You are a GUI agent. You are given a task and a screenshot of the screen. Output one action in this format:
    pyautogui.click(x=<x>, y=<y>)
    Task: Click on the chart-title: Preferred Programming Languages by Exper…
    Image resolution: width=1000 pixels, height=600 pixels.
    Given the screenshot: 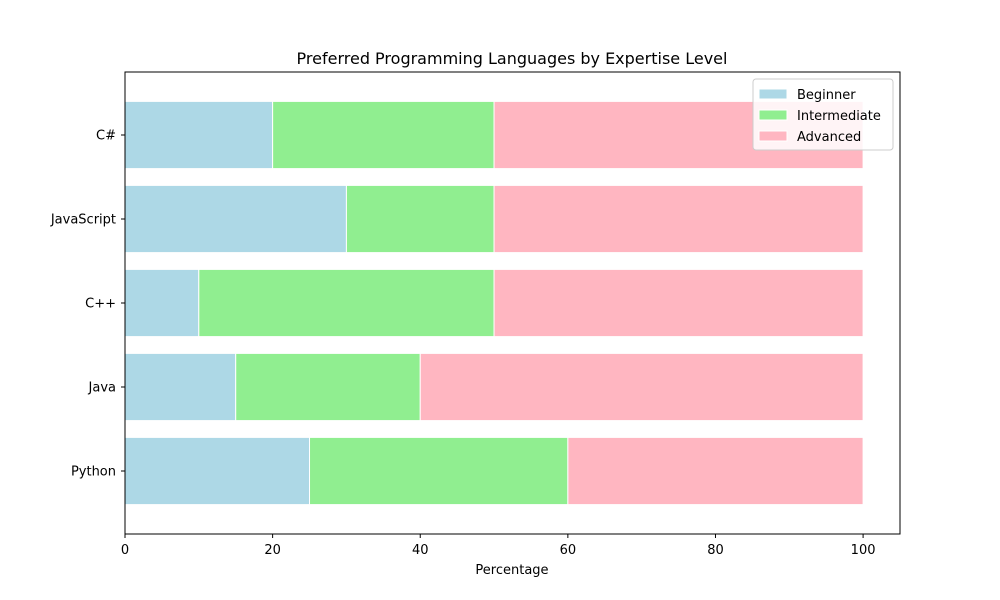 What is the action you would take?
    pyautogui.click(x=512, y=58)
    